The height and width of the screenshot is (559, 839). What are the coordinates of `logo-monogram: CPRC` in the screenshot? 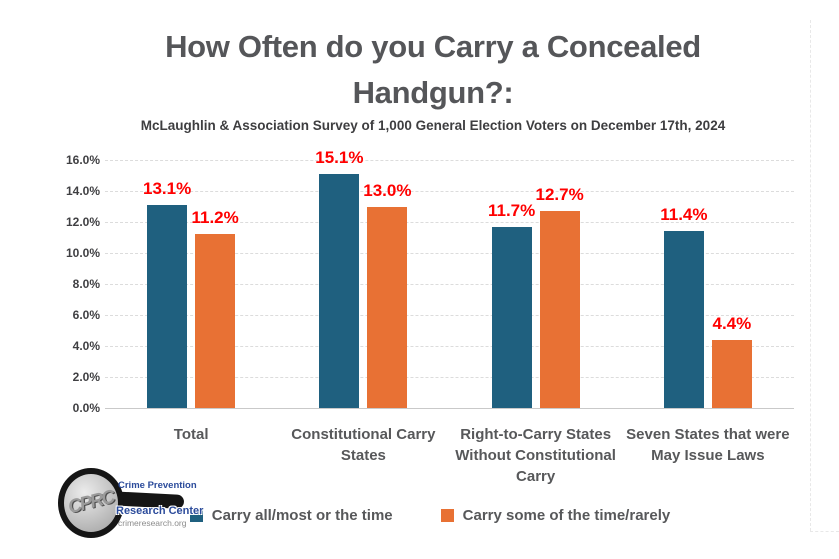 It's located at (91, 502).